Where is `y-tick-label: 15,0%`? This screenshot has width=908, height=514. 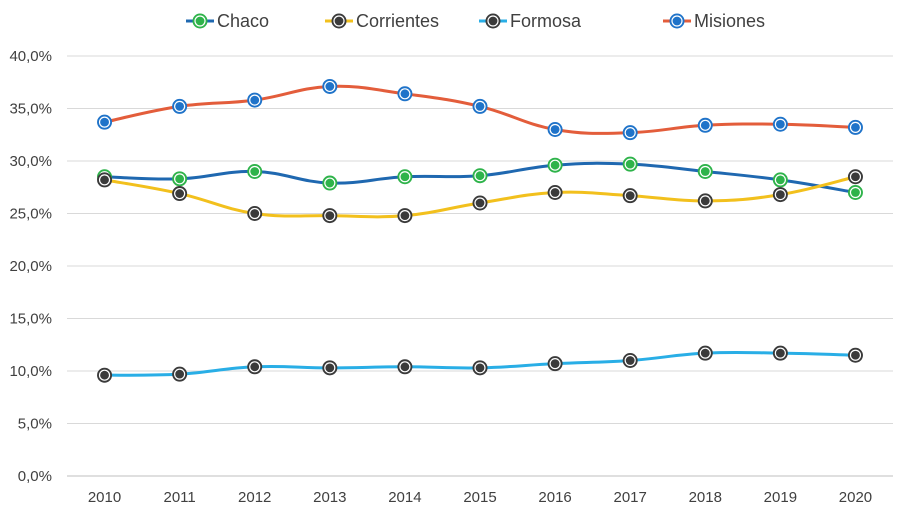 y-tick-label: 15,0% is located at coordinates (30, 319).